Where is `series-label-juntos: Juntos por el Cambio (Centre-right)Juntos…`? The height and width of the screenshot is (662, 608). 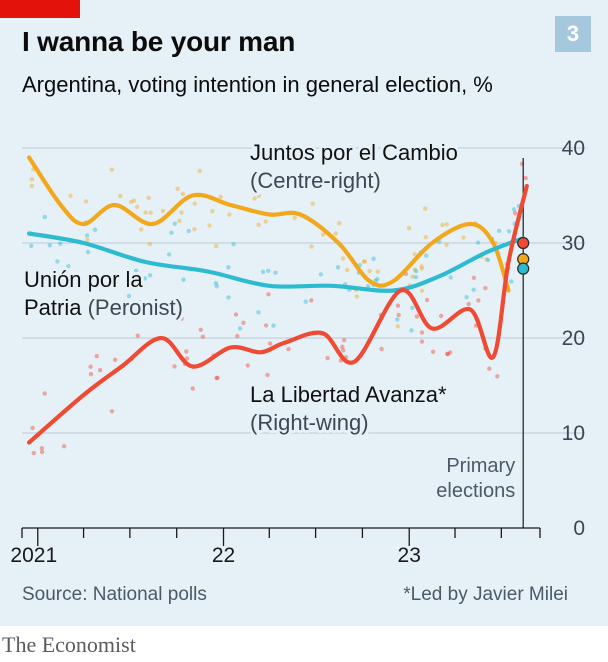
series-label-juntos: Juntos por el Cambio (Centre-right)Juntos… is located at coordinates (354, 166).